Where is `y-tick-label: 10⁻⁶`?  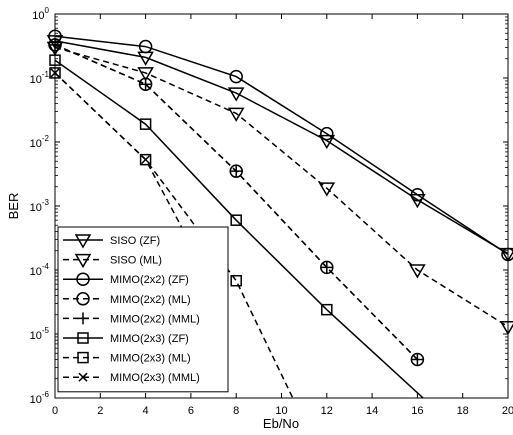
y-tick-label: 10⁻⁶ is located at coordinates (40, 398).